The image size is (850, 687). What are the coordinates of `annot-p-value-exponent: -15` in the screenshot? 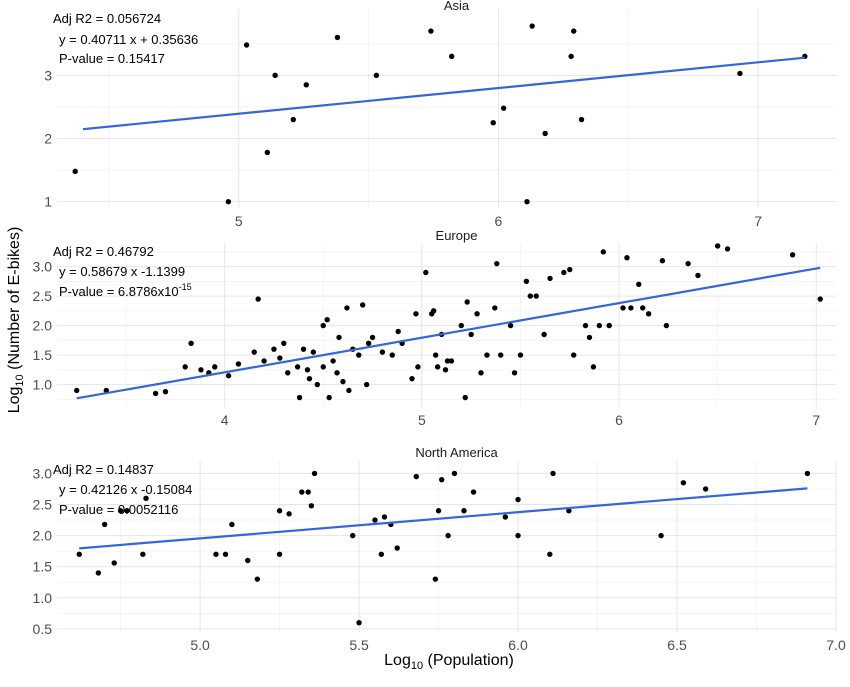 It's located at (185, 287).